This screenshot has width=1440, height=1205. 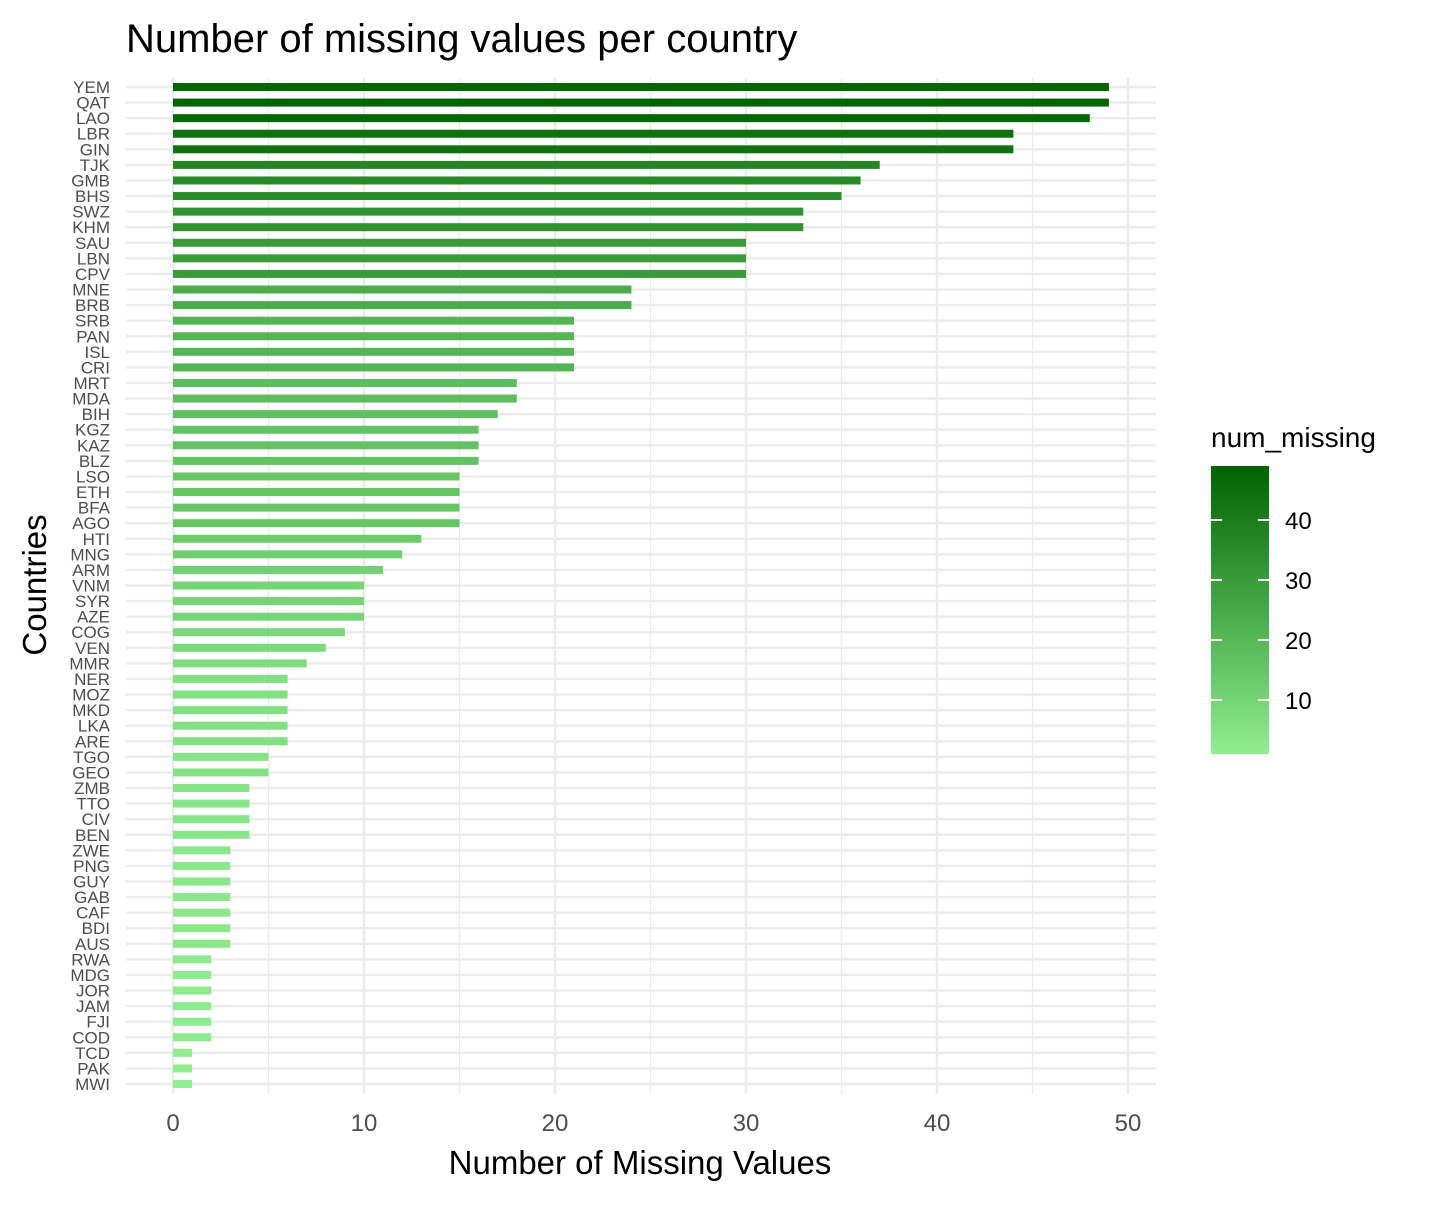 I want to click on y-tick-label: MOZ, so click(x=91, y=695).